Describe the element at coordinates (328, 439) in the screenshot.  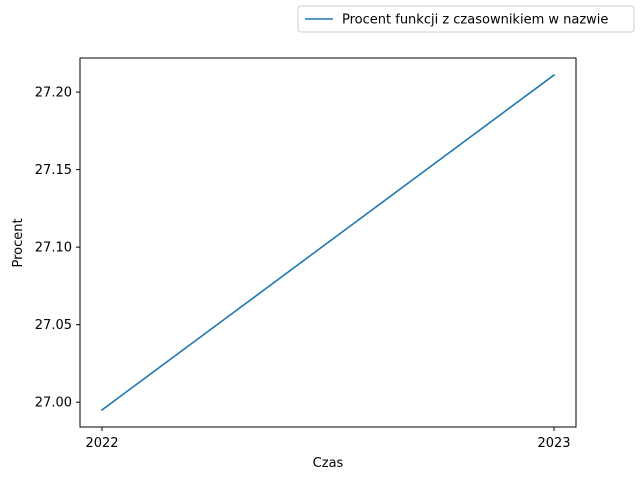
I see `x-axis: 2022 2023` at that location.